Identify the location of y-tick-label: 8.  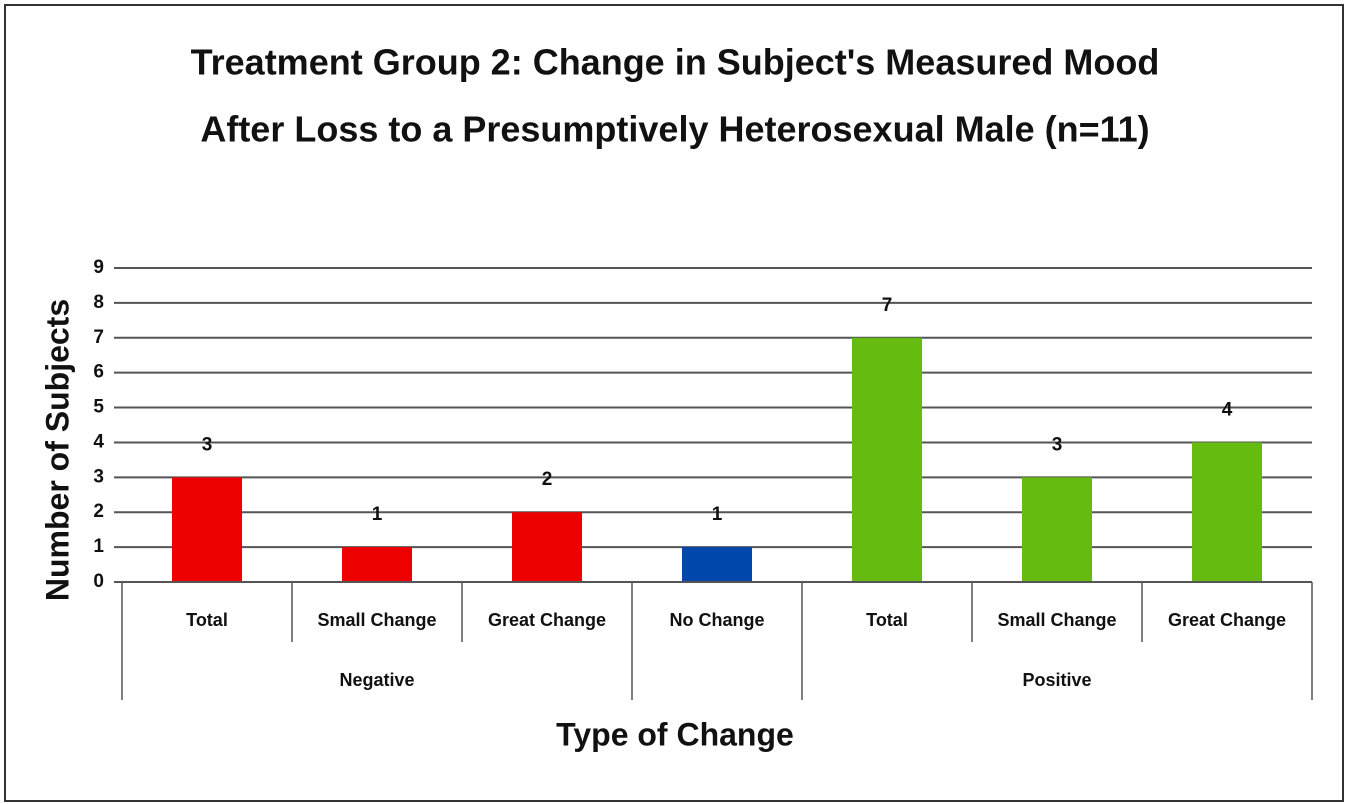
(98, 302).